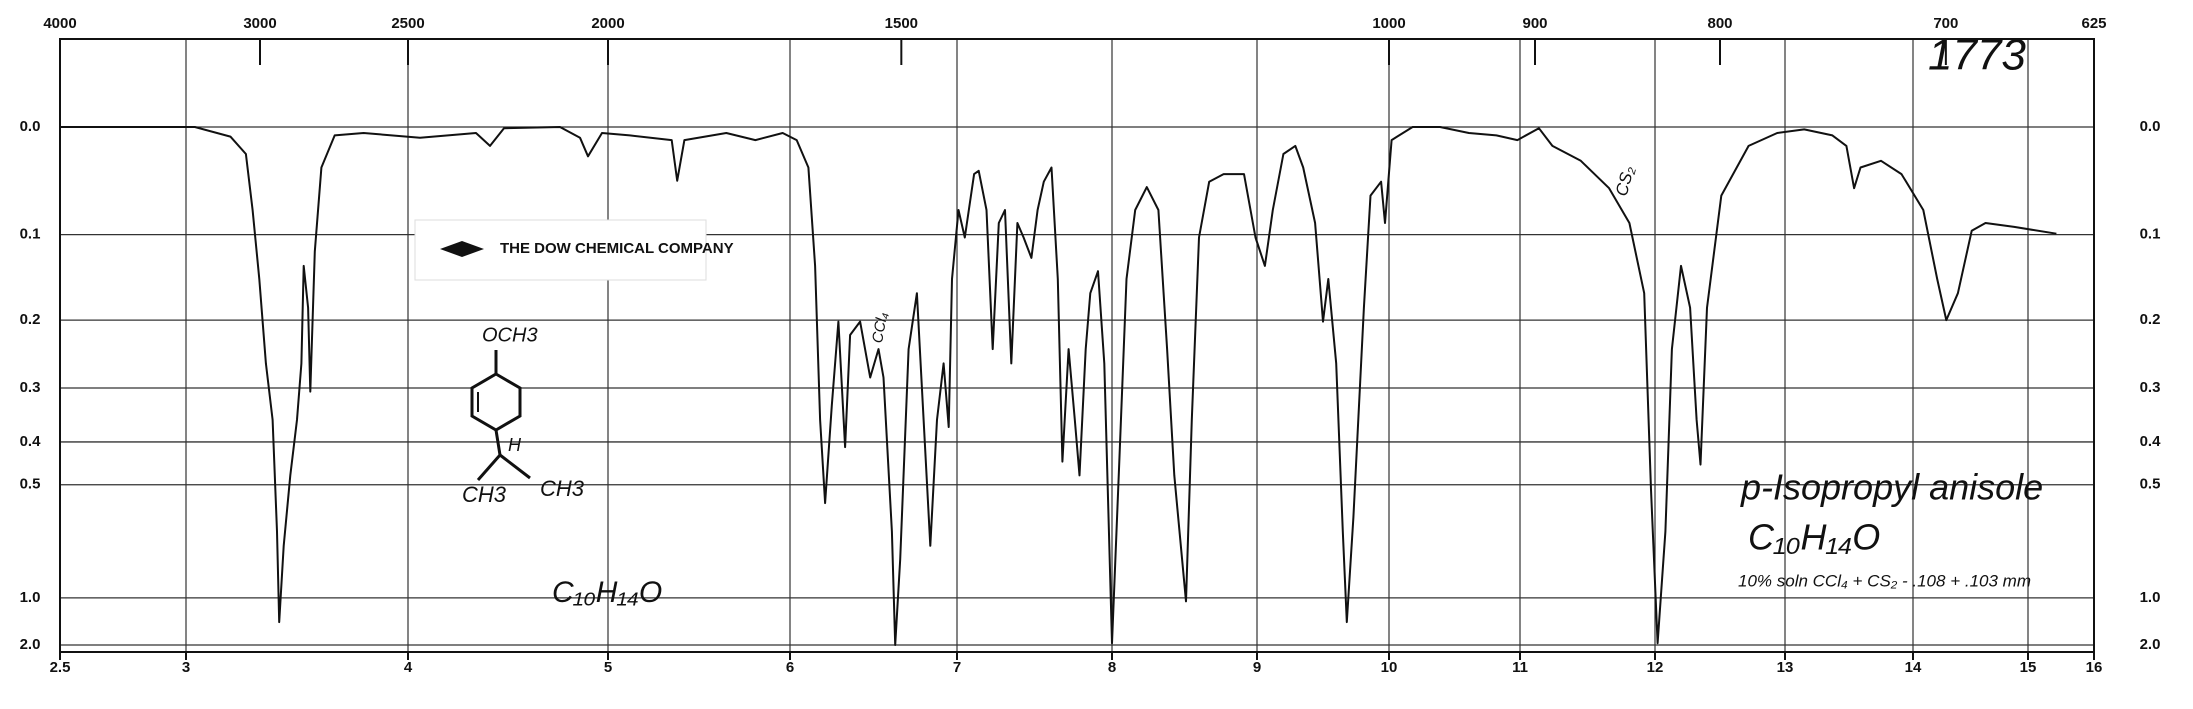 The height and width of the screenshot is (709, 2193). I want to click on y-tick-label: 0.1, so click(30, 234).